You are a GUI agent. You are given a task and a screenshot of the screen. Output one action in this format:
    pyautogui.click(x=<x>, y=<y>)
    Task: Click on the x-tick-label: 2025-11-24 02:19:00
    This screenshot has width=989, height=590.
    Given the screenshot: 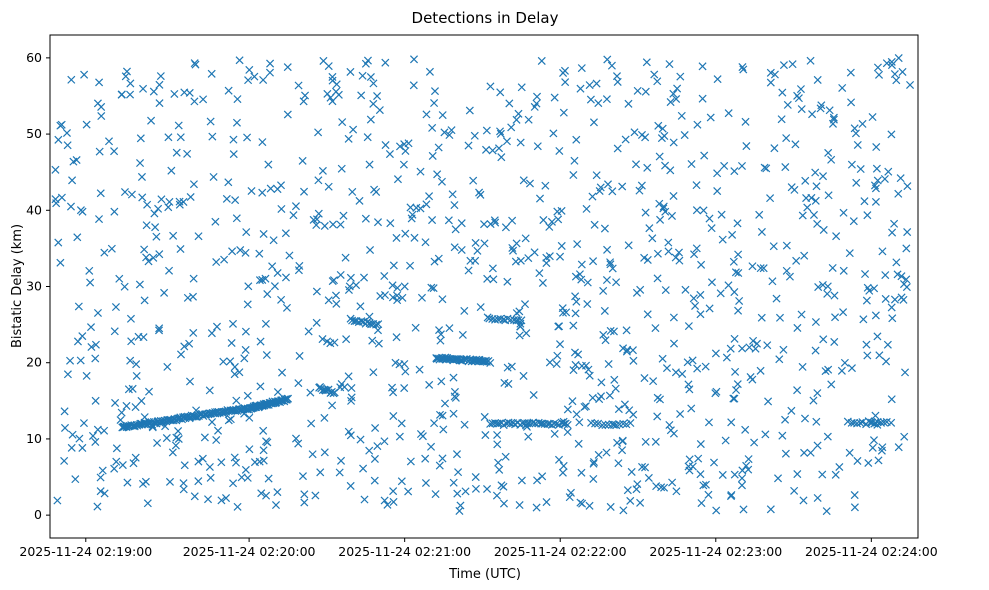 What is the action you would take?
    pyautogui.click(x=85, y=551)
    